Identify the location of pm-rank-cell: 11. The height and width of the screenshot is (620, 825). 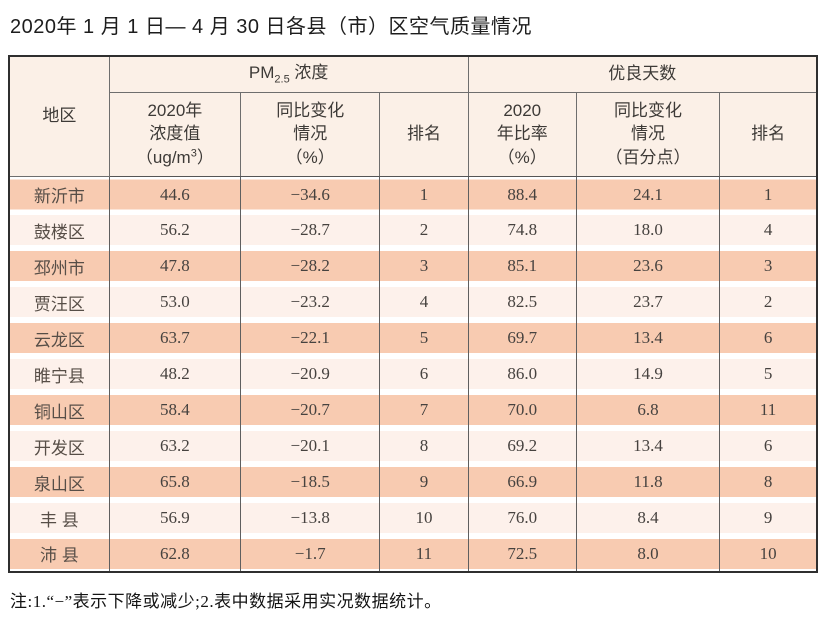
(424, 554).